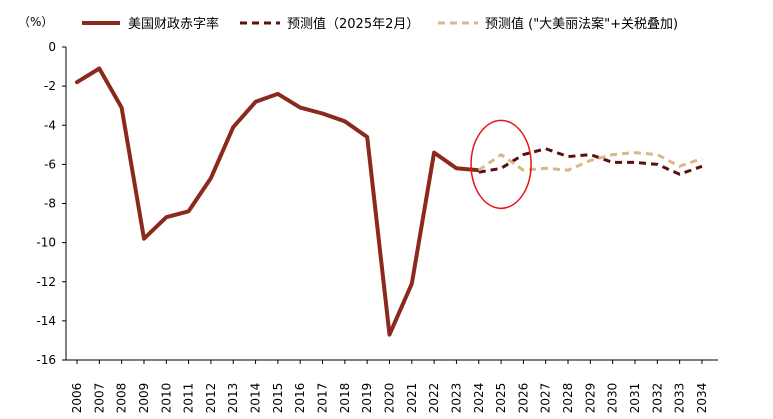 This screenshot has height=419, width=773. Describe the element at coordinates (546, 398) in the screenshot. I see `x-tick-label: 2027` at that location.